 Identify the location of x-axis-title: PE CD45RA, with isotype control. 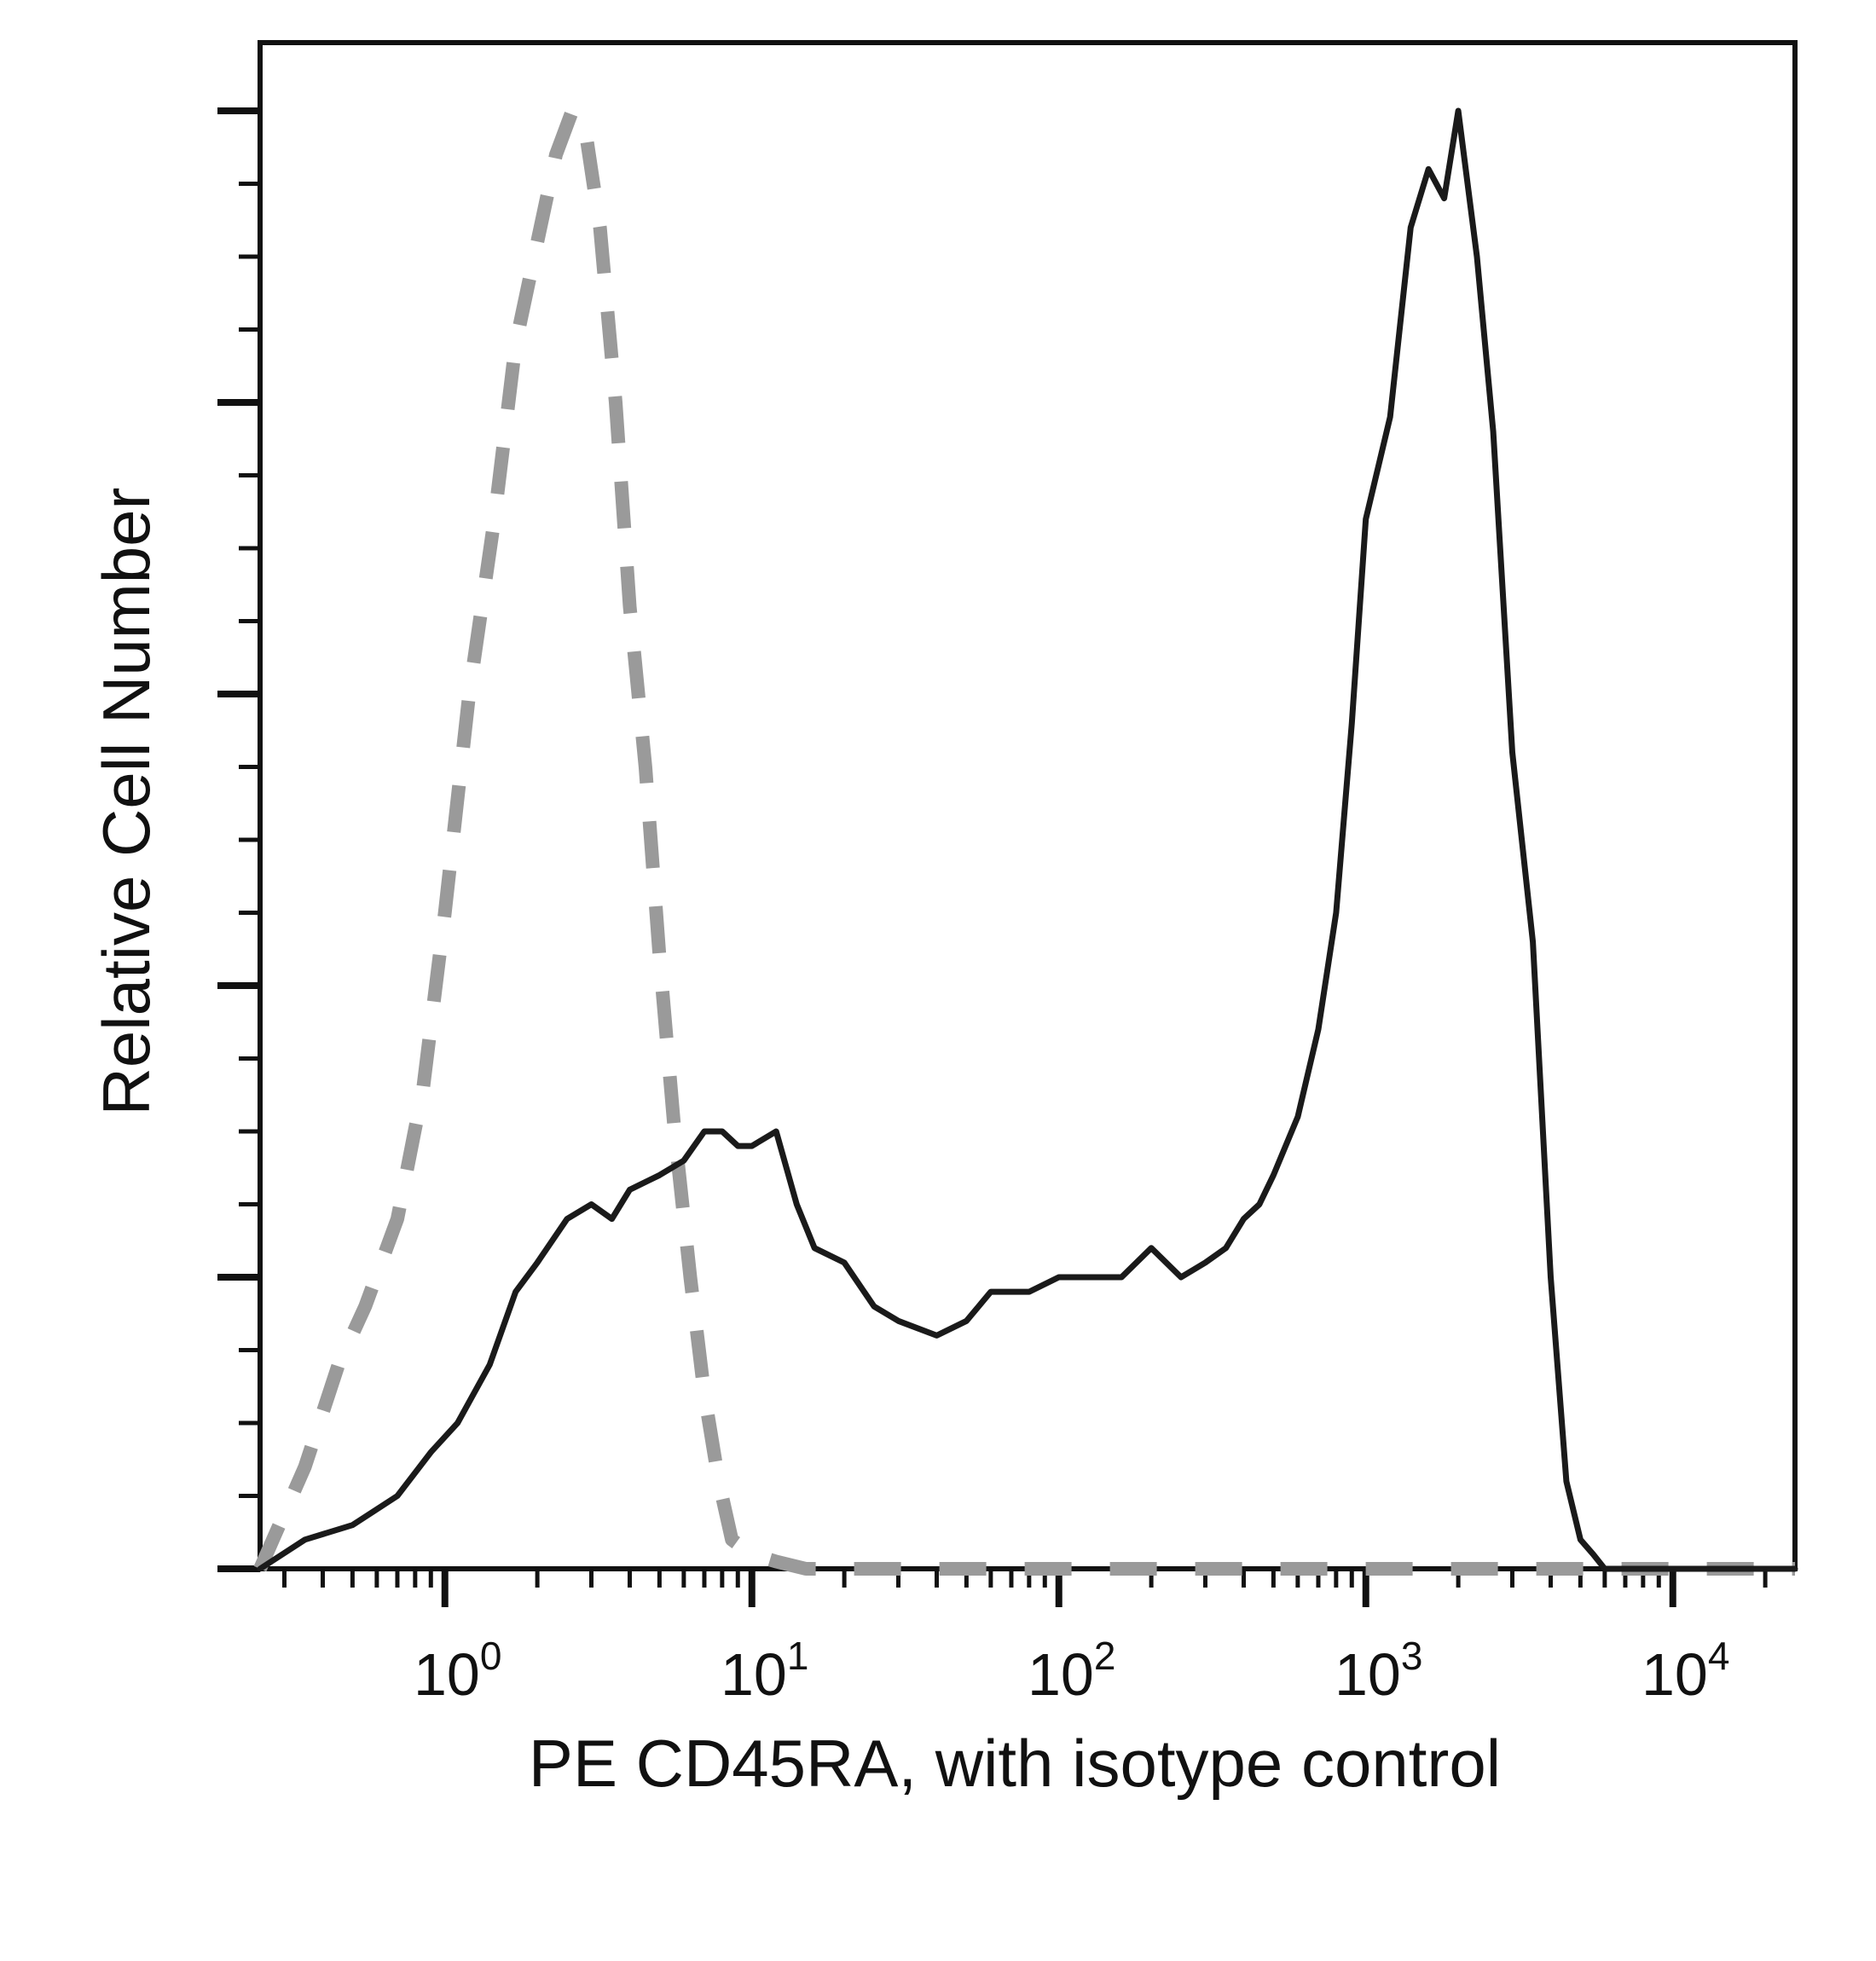
(1015, 1763).